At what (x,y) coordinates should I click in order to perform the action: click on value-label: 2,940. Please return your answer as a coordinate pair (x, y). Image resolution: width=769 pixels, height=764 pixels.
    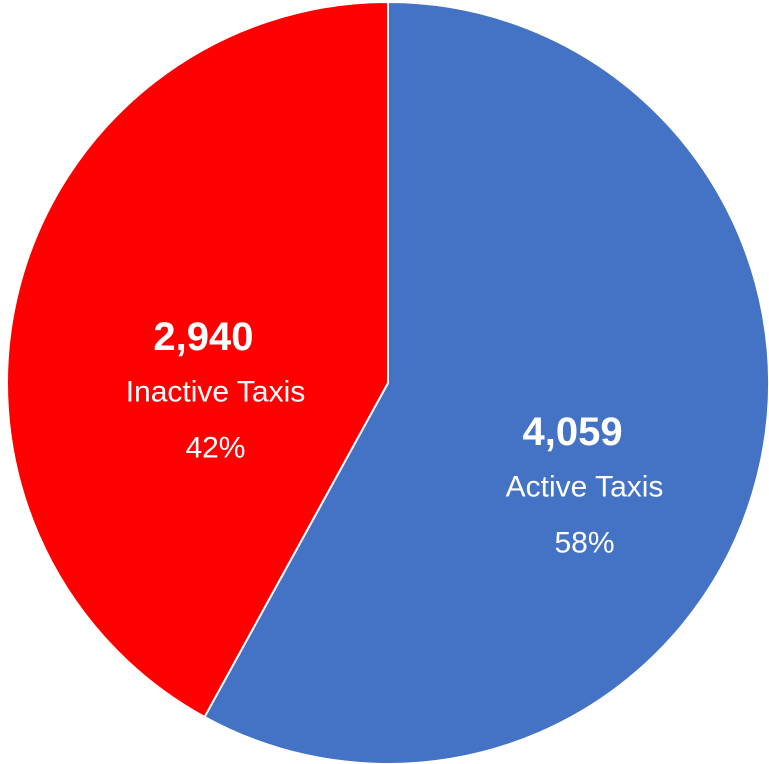
    Looking at the image, I should click on (203, 337).